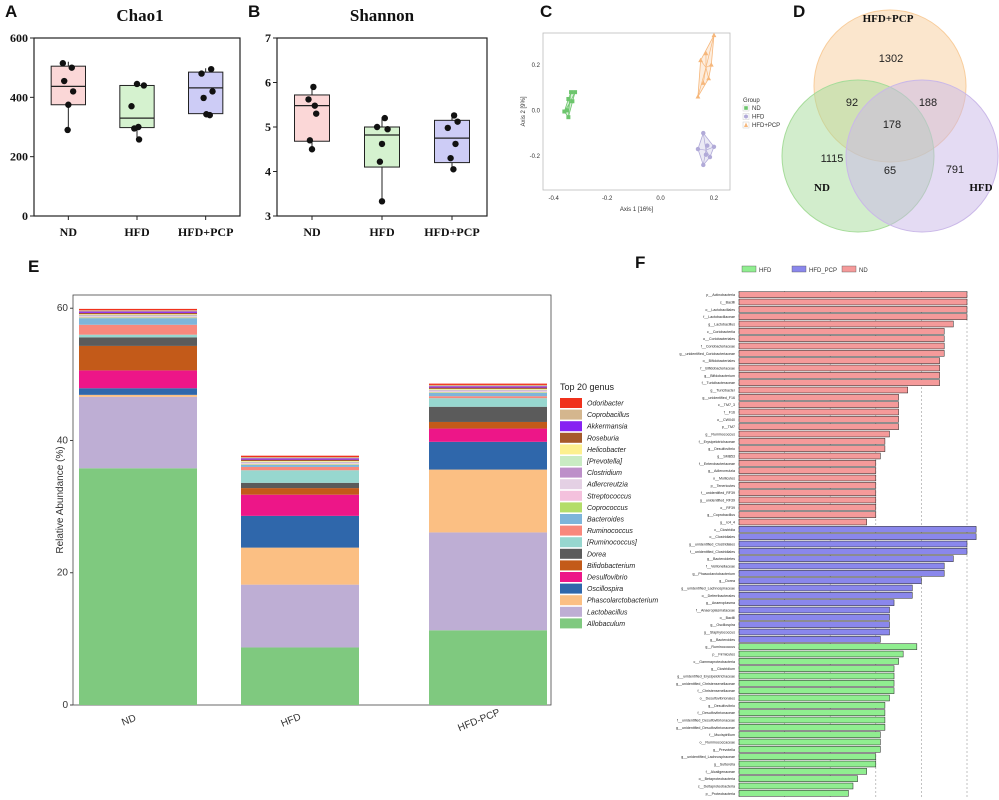 This screenshot has width=999, height=800. I want to click on lefse-label: p__Firmicutes, so click(723, 654).